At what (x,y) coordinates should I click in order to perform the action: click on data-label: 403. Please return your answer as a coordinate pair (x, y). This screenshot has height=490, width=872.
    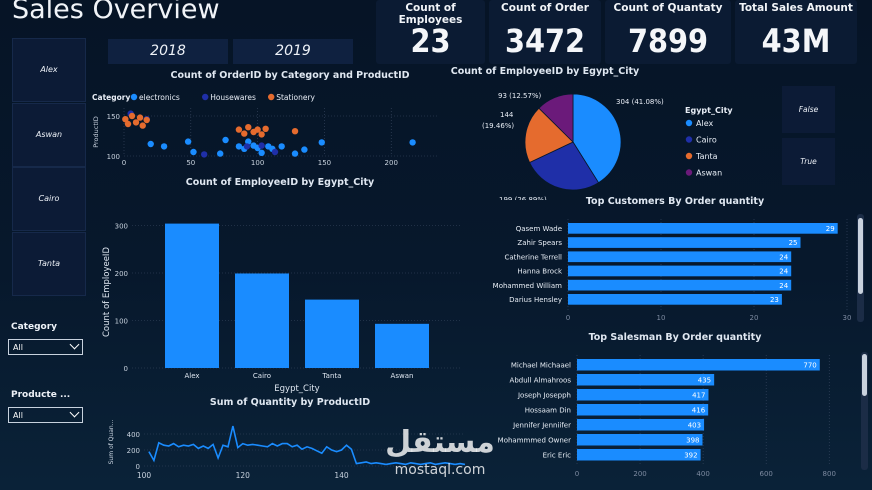
    Looking at the image, I should click on (694, 425).